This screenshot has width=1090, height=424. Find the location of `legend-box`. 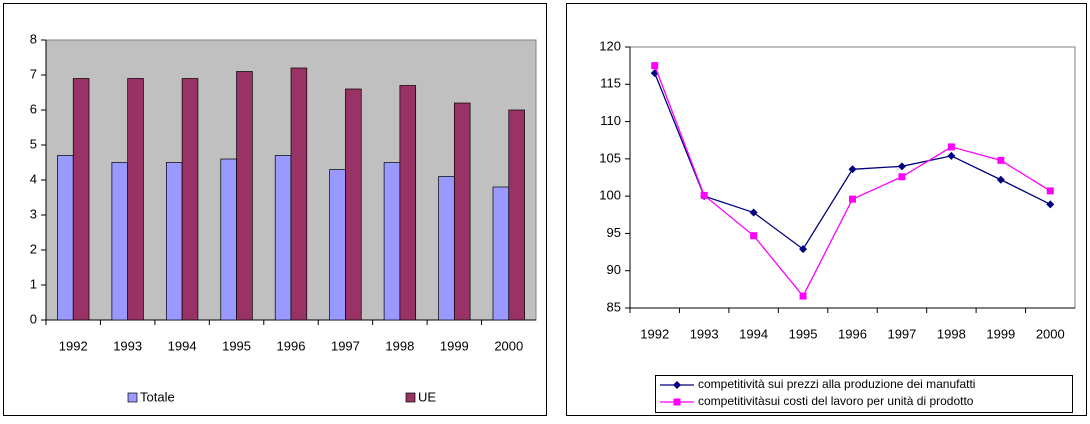

legend-box is located at coordinates (864, 394).